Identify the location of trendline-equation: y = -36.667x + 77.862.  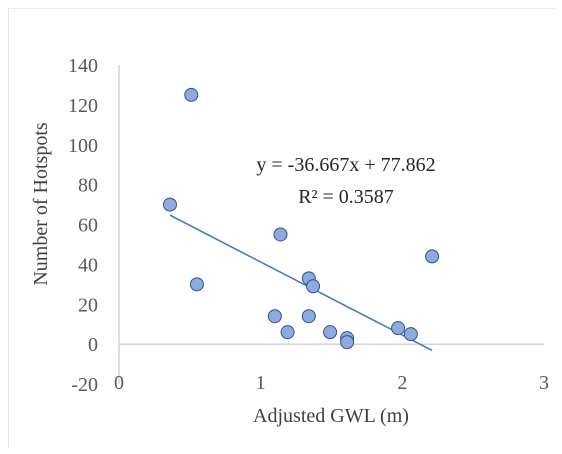
(345, 165).